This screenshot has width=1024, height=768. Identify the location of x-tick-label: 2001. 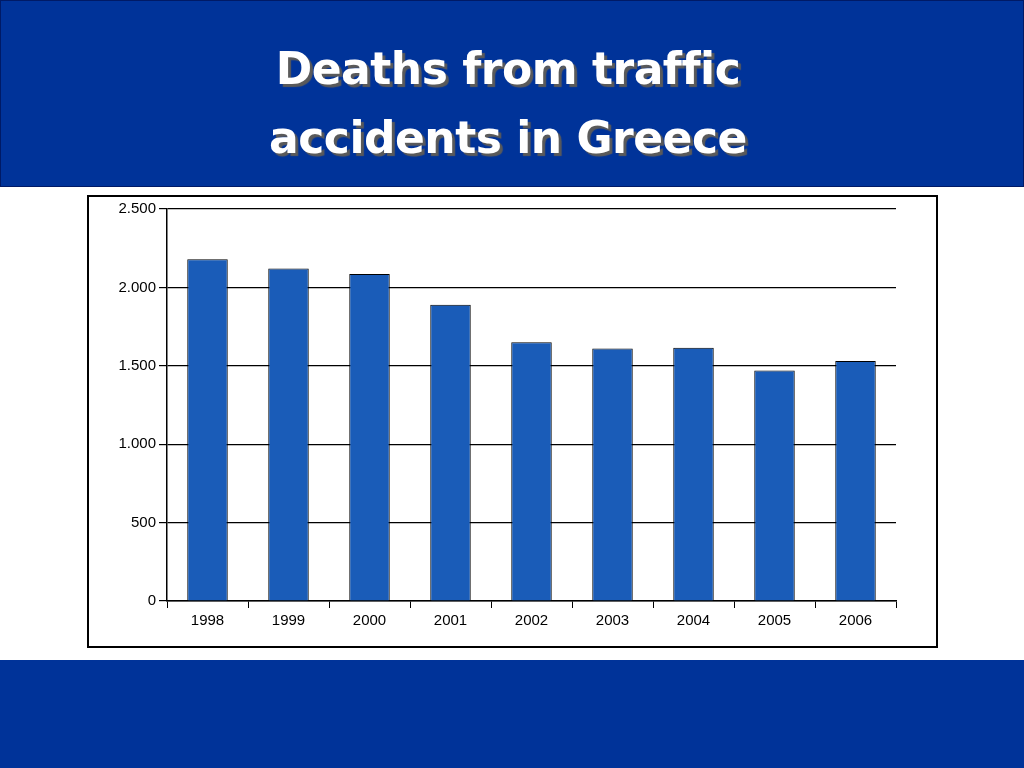
(450, 620).